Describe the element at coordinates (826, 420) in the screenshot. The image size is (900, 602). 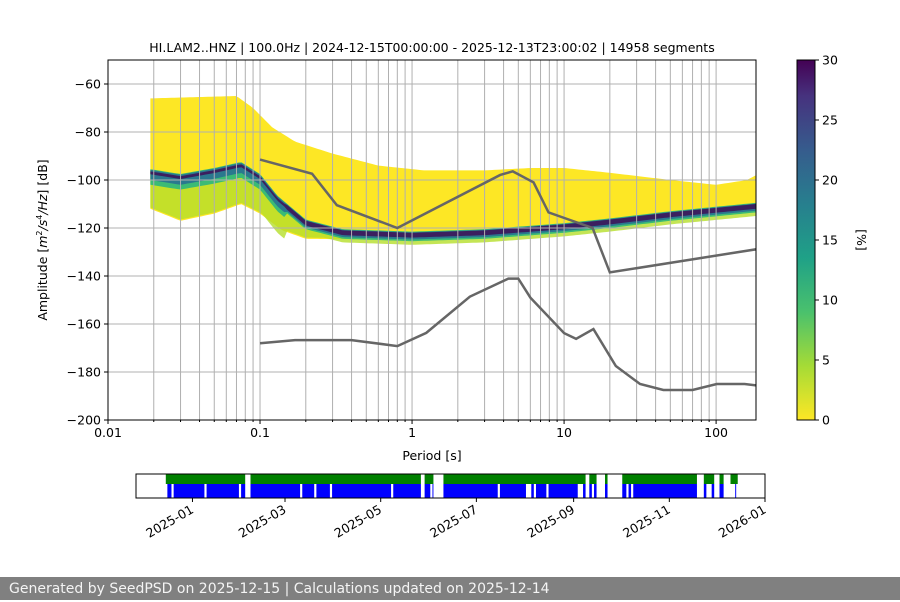
I see `colorbar-tick-label: 0` at that location.